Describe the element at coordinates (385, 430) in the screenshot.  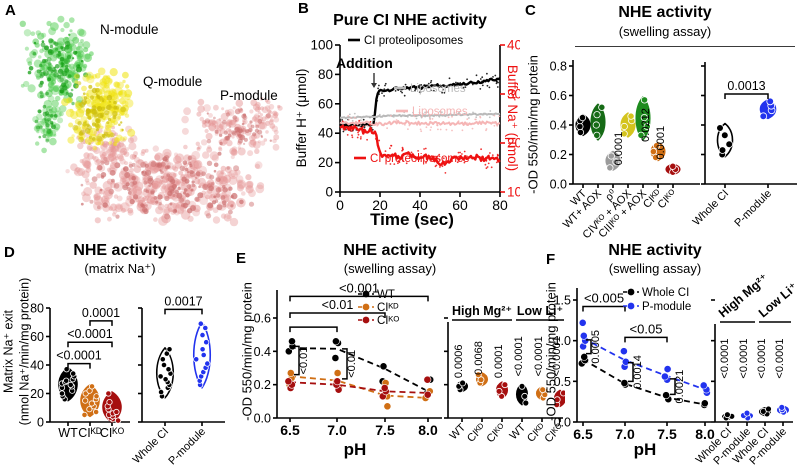
I see `svg-text: 7.5` at that location.